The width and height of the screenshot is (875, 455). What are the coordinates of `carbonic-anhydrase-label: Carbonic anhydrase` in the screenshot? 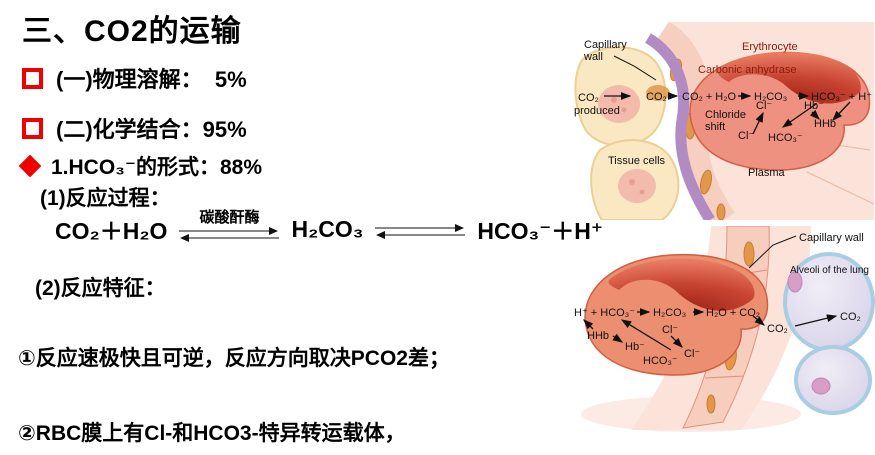 It's located at (747, 70).